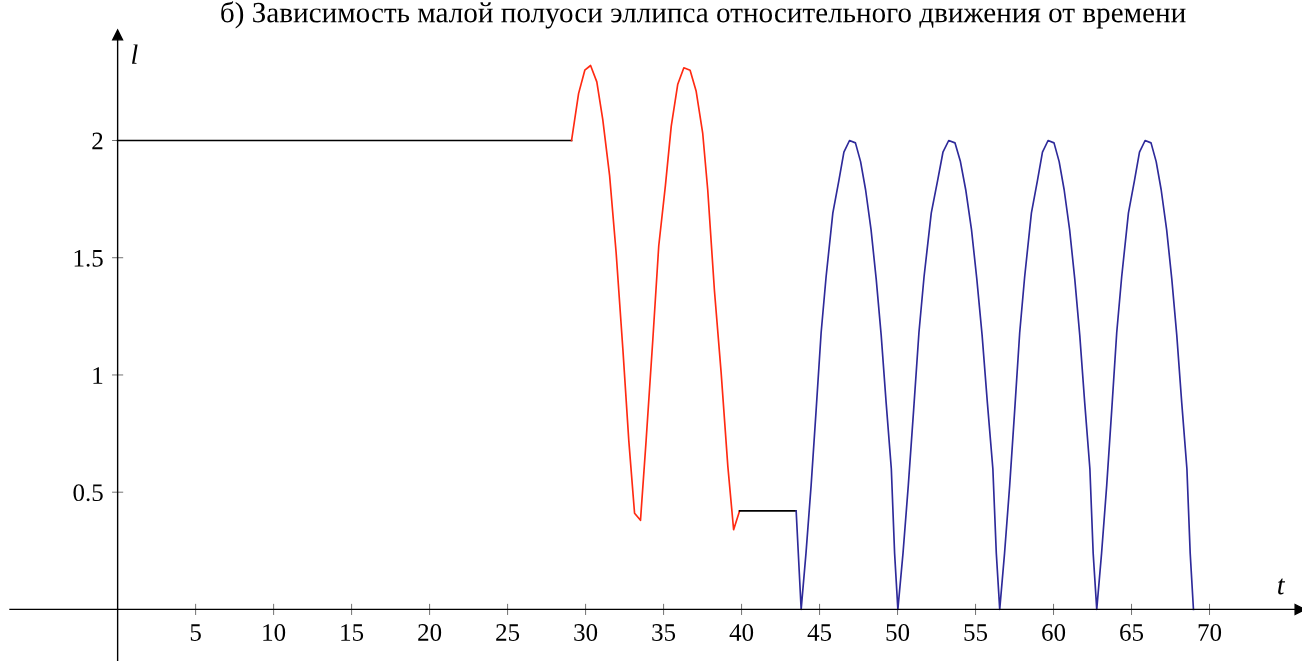  I want to click on x-tick-label: 5, so click(195, 632).